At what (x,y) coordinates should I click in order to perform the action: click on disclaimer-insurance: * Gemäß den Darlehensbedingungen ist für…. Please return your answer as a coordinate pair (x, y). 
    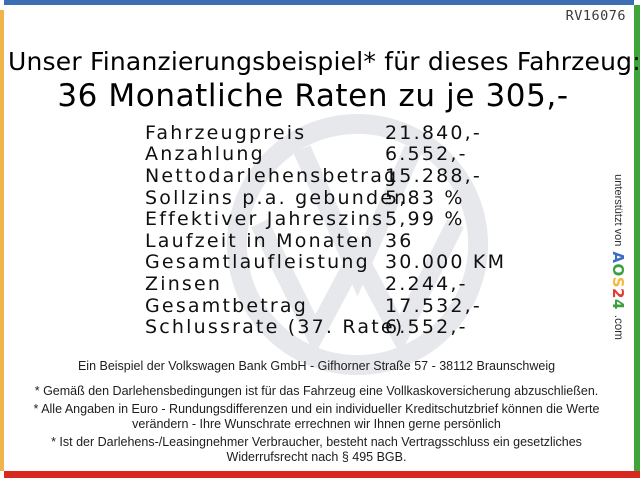
    Looking at the image, I should click on (316, 391).